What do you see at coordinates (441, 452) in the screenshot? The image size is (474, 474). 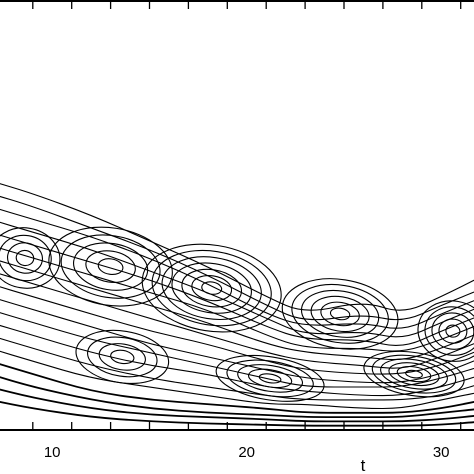 I see `x-tick-label: 30` at bounding box center [441, 452].